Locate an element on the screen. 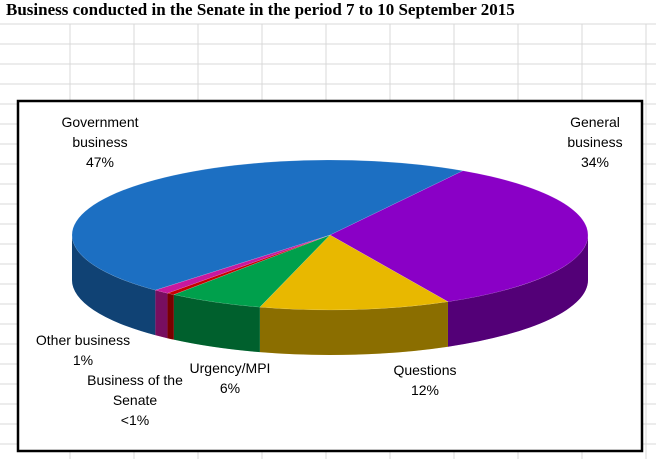 The width and height of the screenshot is (656, 459). value-label: 6% is located at coordinates (230, 388).